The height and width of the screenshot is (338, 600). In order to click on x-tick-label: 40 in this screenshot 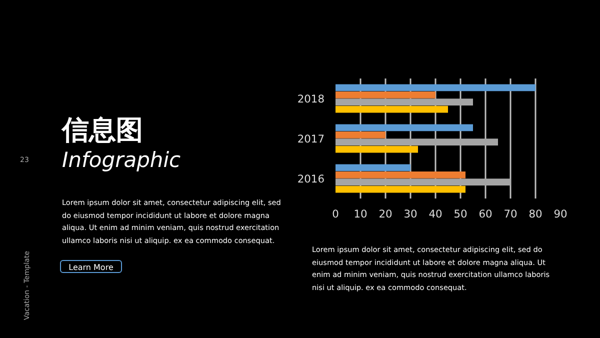, I will do `click(435, 214)`.